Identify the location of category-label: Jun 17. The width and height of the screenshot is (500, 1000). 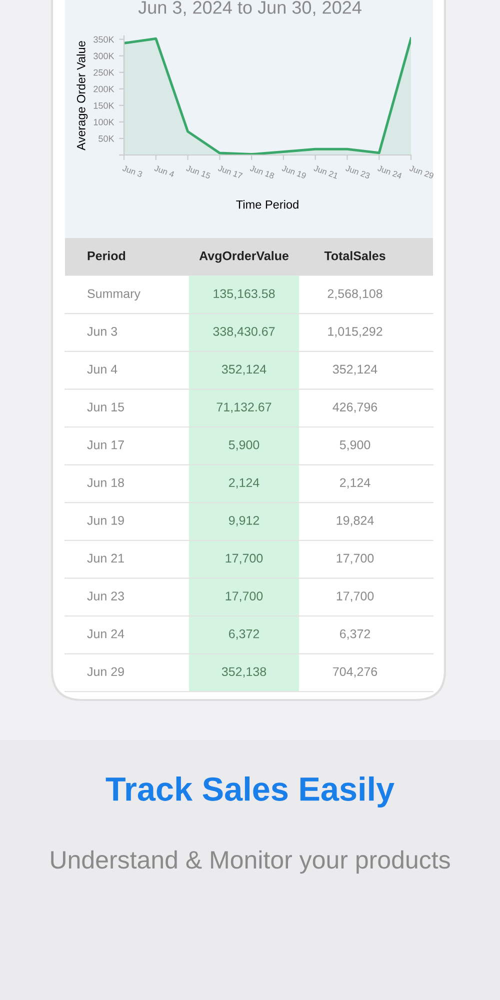
(105, 445).